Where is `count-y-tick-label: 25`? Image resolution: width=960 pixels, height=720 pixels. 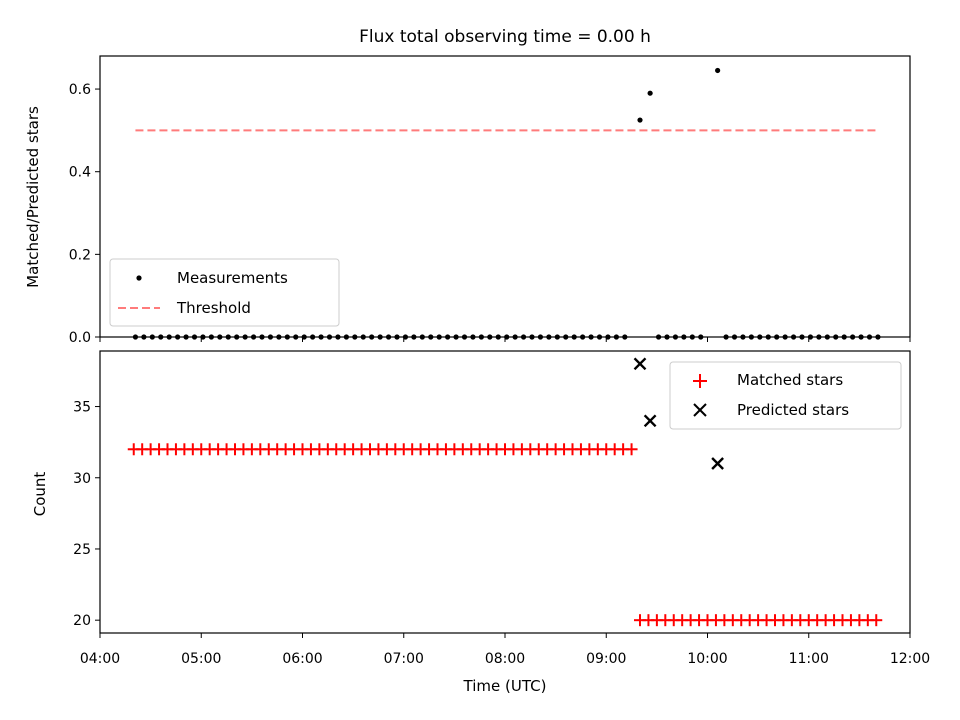
count-y-tick-label: 25 is located at coordinates (82, 550).